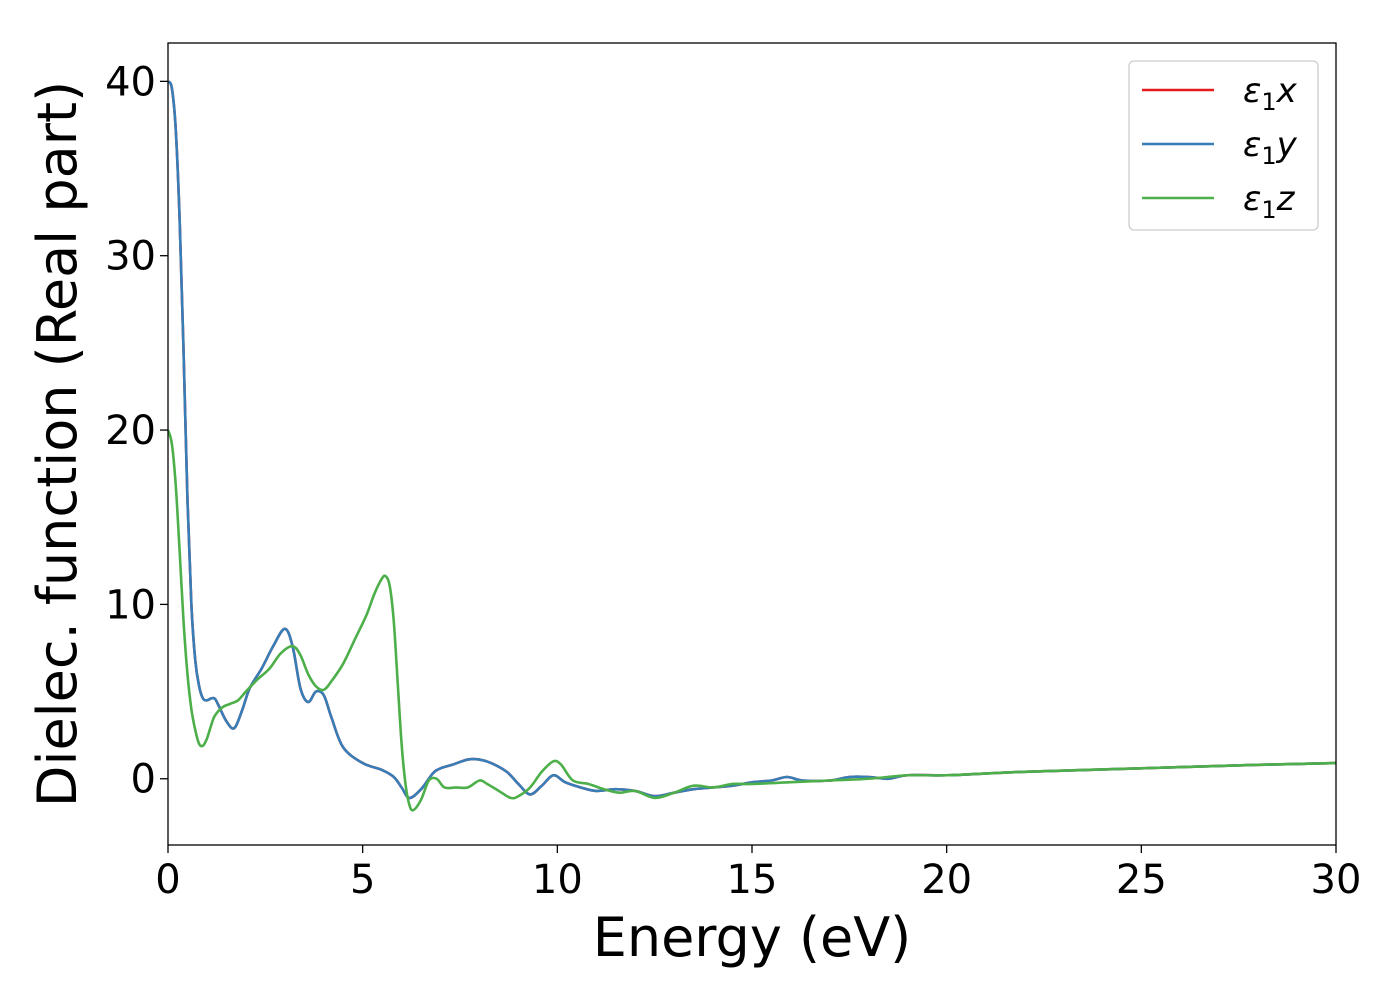 Image resolution: width=1400 pixels, height=1000 pixels. Describe the element at coordinates (130, 257) in the screenshot. I see `y-tick-label: 30` at that location.